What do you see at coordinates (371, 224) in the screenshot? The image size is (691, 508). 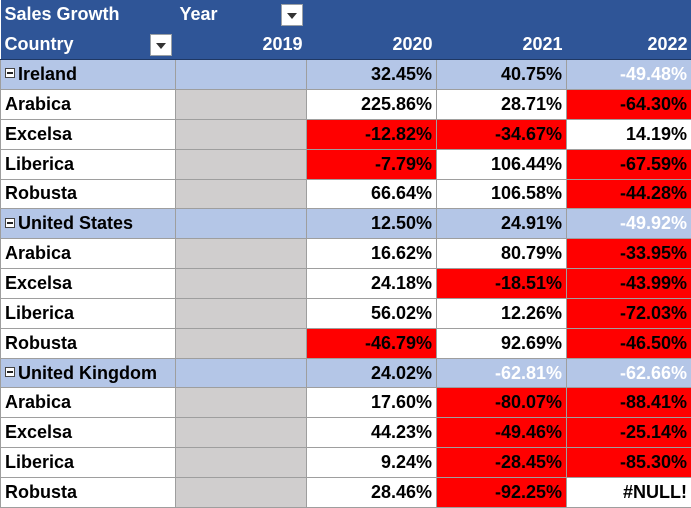 I see `value-cell-2020: 12.50%` at bounding box center [371, 224].